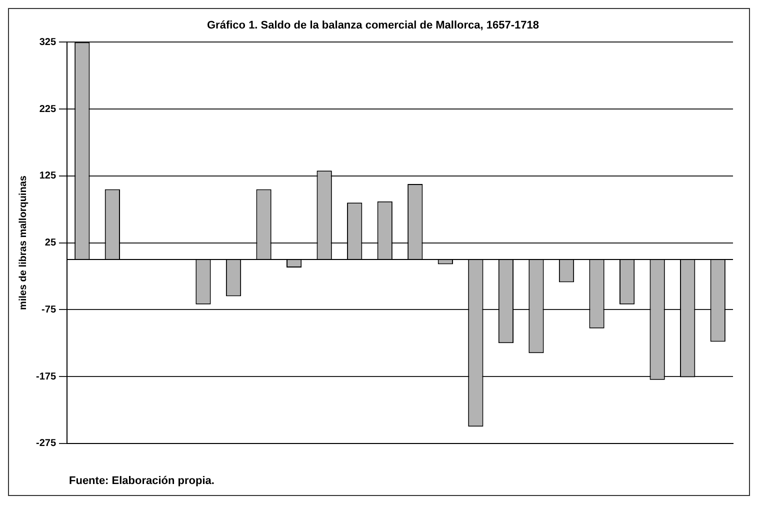  What do you see at coordinates (23, 242) in the screenshot?
I see `y-axis-title: miles de libras mallorquinas` at bounding box center [23, 242].